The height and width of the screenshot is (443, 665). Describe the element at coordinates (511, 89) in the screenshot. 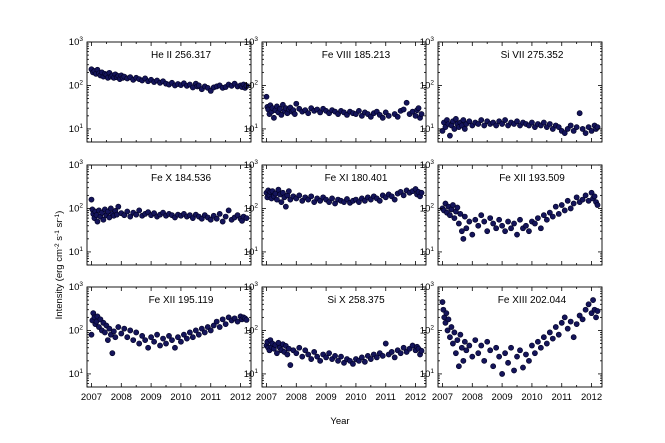

I see `panel-3: Si VII 275.352 101 102 103` at that location.